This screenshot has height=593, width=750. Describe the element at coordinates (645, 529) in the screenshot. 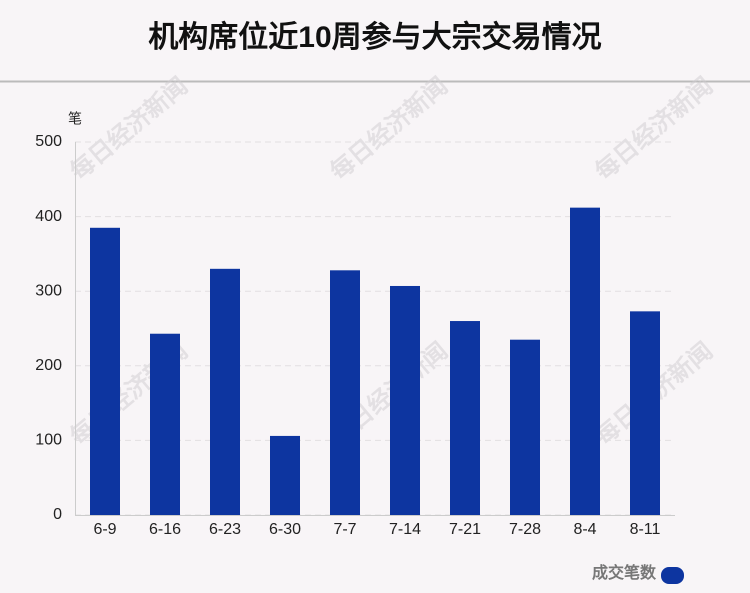

I see `x-tick-label: 8-11` at that location.